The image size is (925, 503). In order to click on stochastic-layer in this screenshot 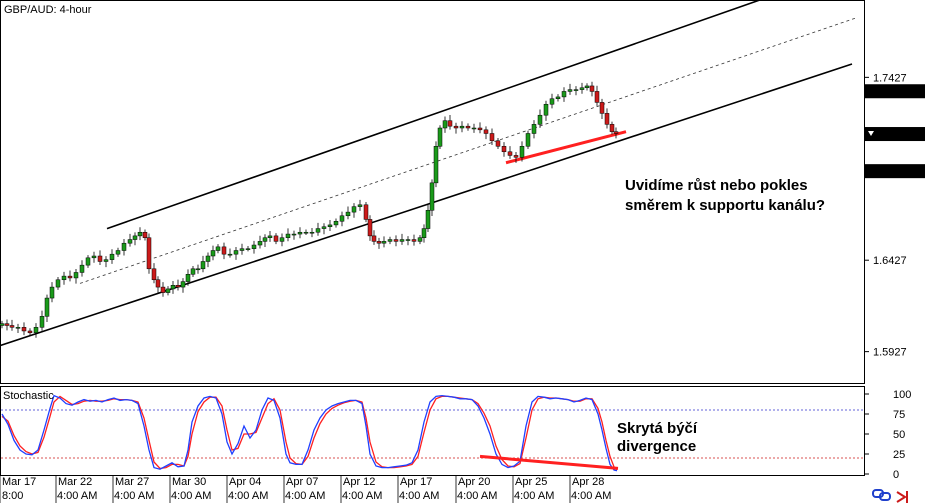, I will do `click(432, 433)`.